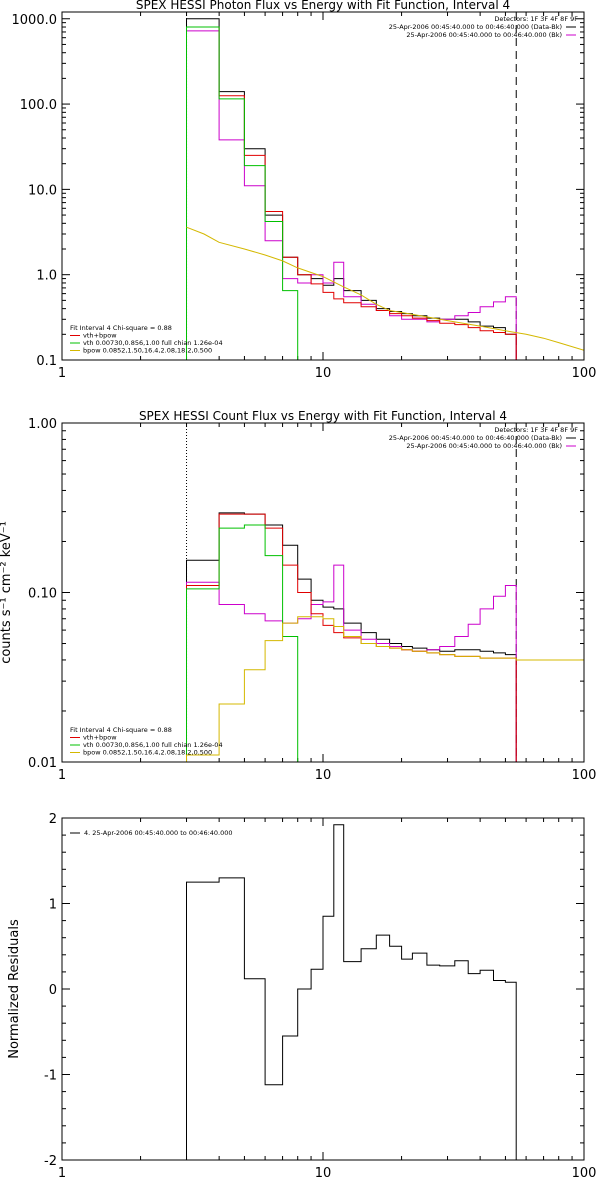 Image resolution: width=600 pixels, height=1200 pixels. I want to click on y-tick-label: -1, so click(50, 1076).